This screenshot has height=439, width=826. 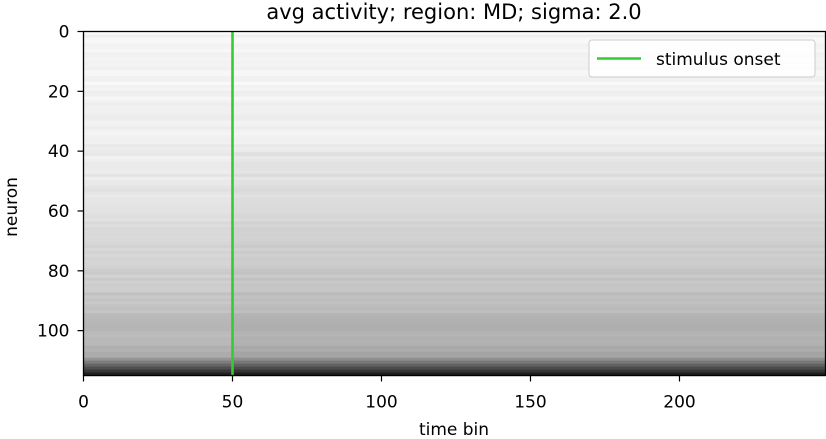 What do you see at coordinates (12, 207) in the screenshot?
I see `y-axis-label: neuron` at bounding box center [12, 207].